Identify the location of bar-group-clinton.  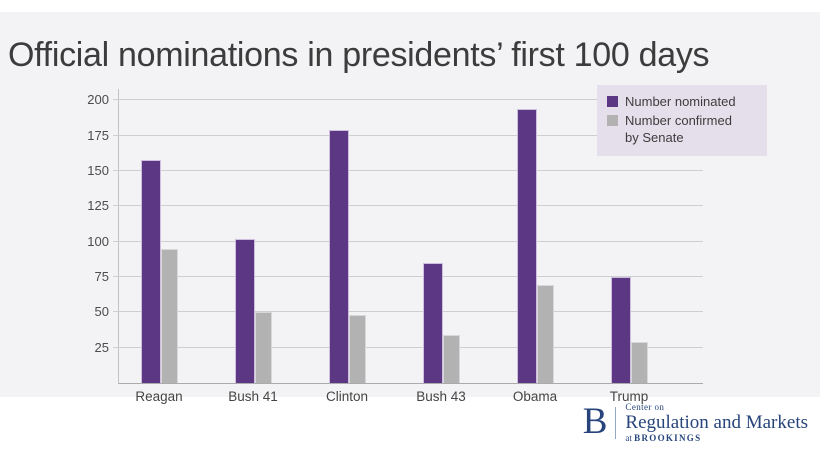
(347, 236).